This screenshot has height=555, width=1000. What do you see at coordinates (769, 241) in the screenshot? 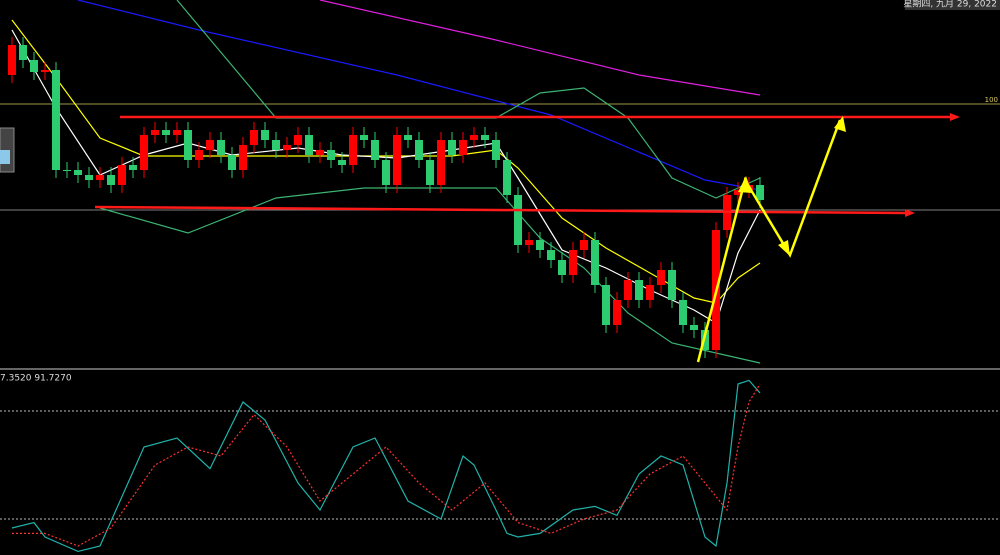
I see `forecast-arrow` at bounding box center [769, 241].